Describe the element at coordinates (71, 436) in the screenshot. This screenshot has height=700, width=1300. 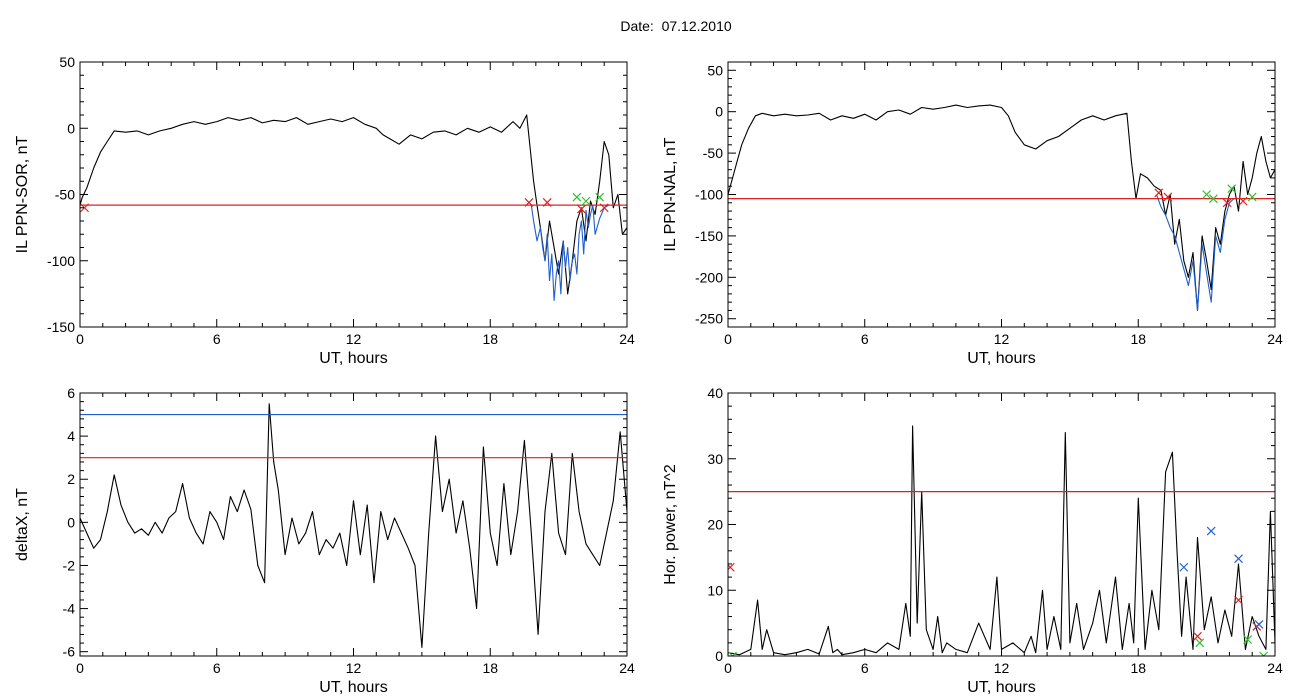
I see `y-tick-label: 4` at that location.